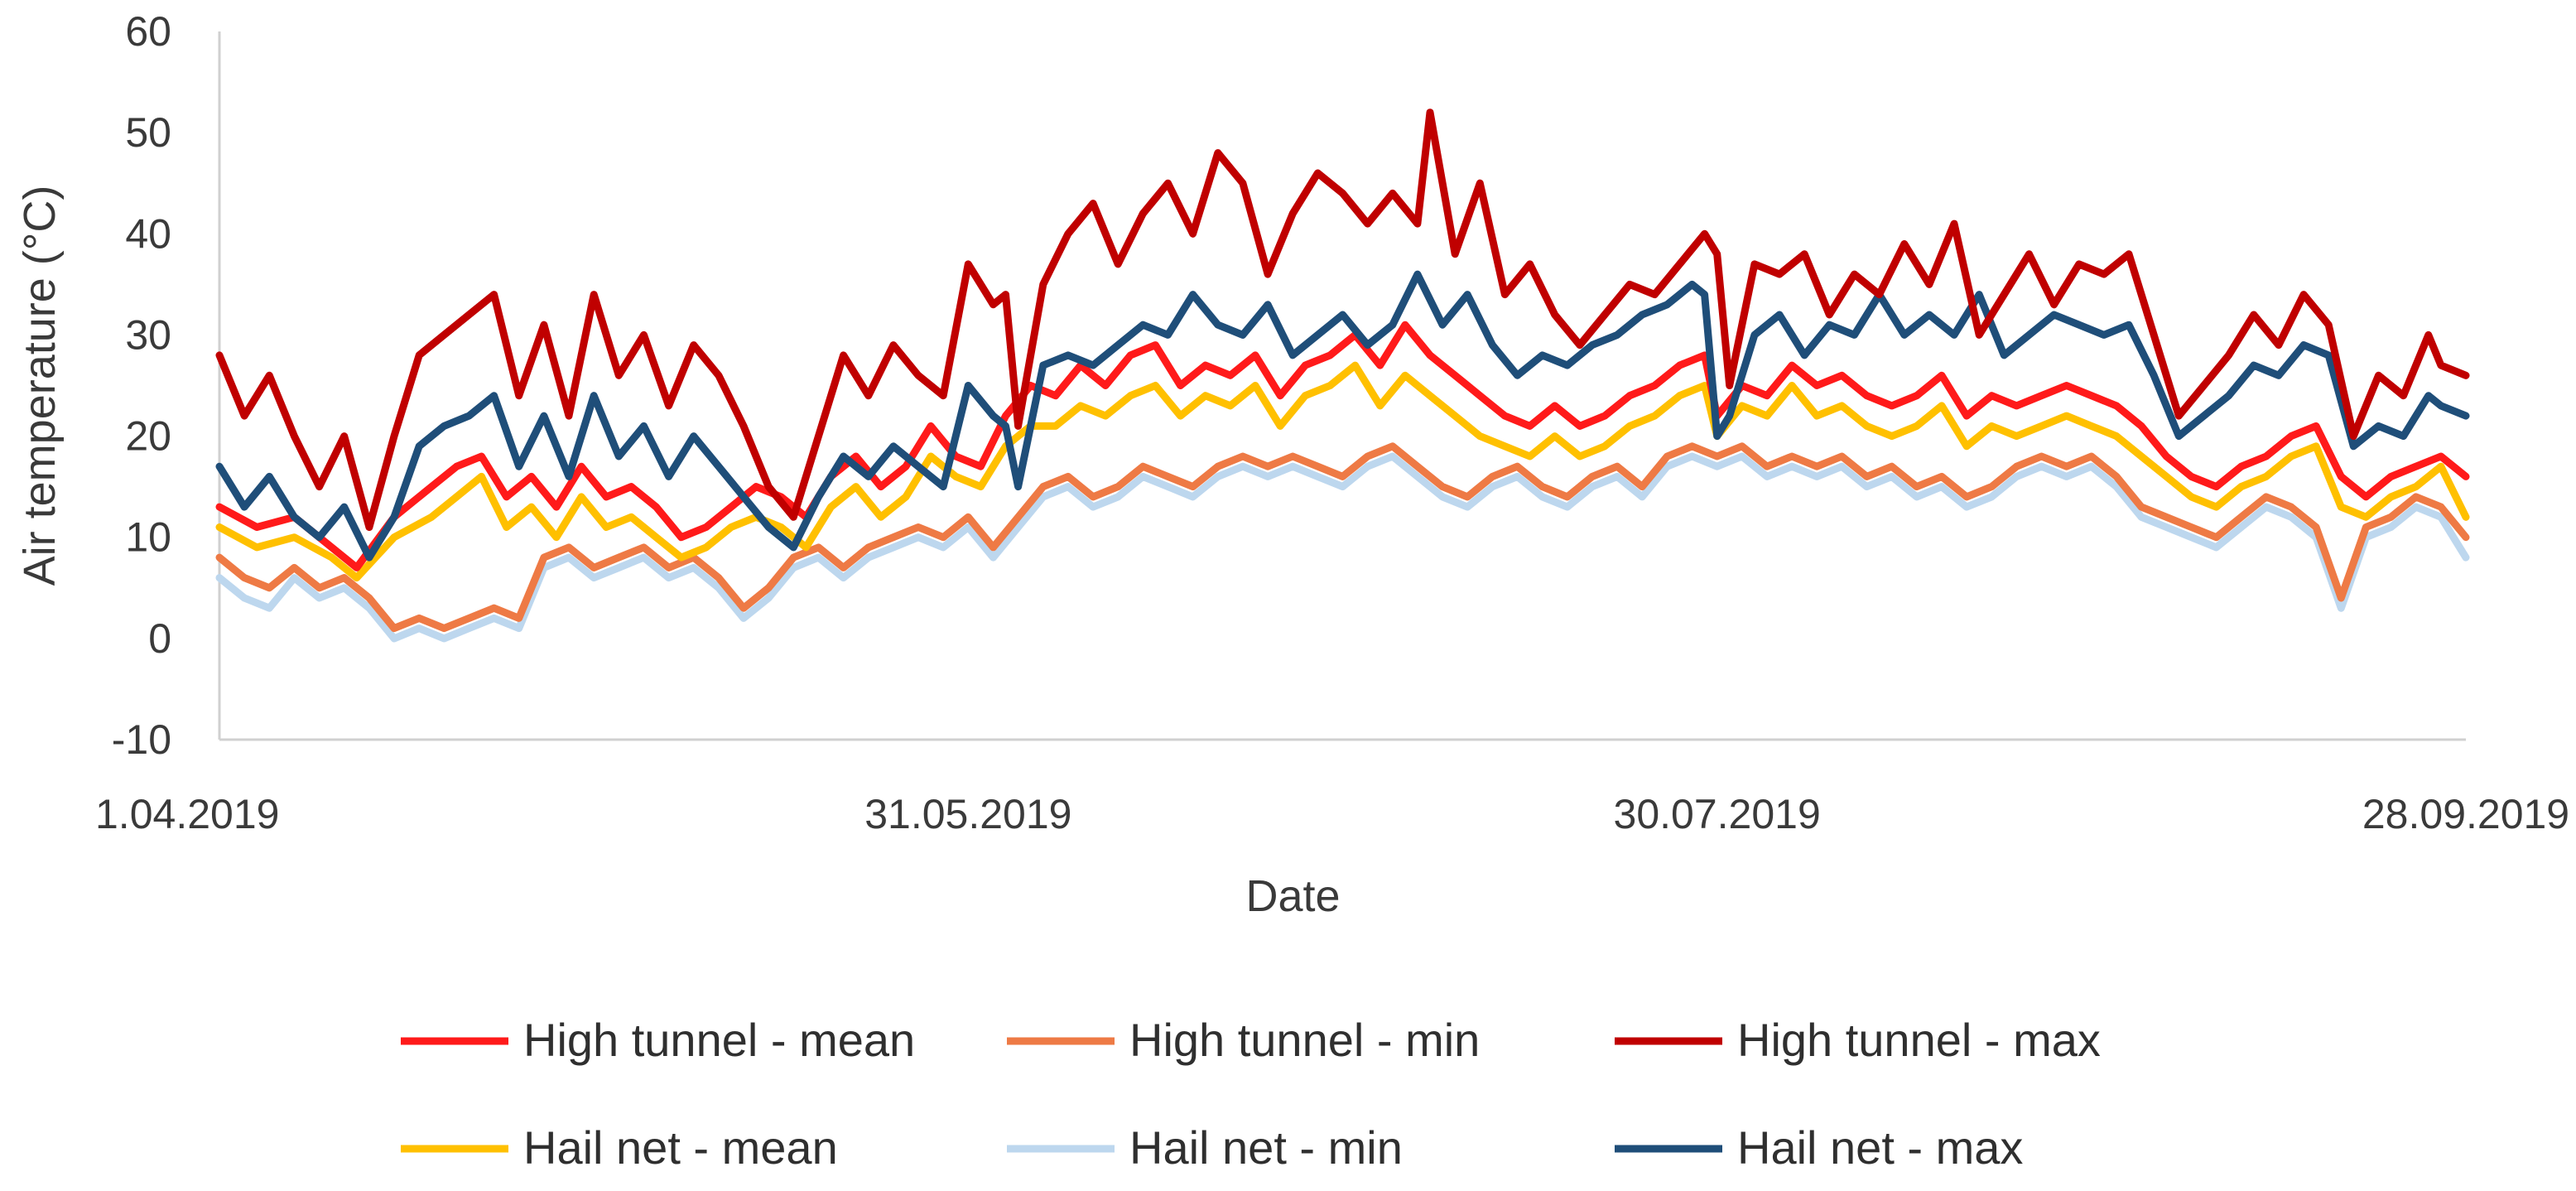 Image resolution: width=2576 pixels, height=1191 pixels. I want to click on legend-label: High tunnel - min, so click(1304, 1040).